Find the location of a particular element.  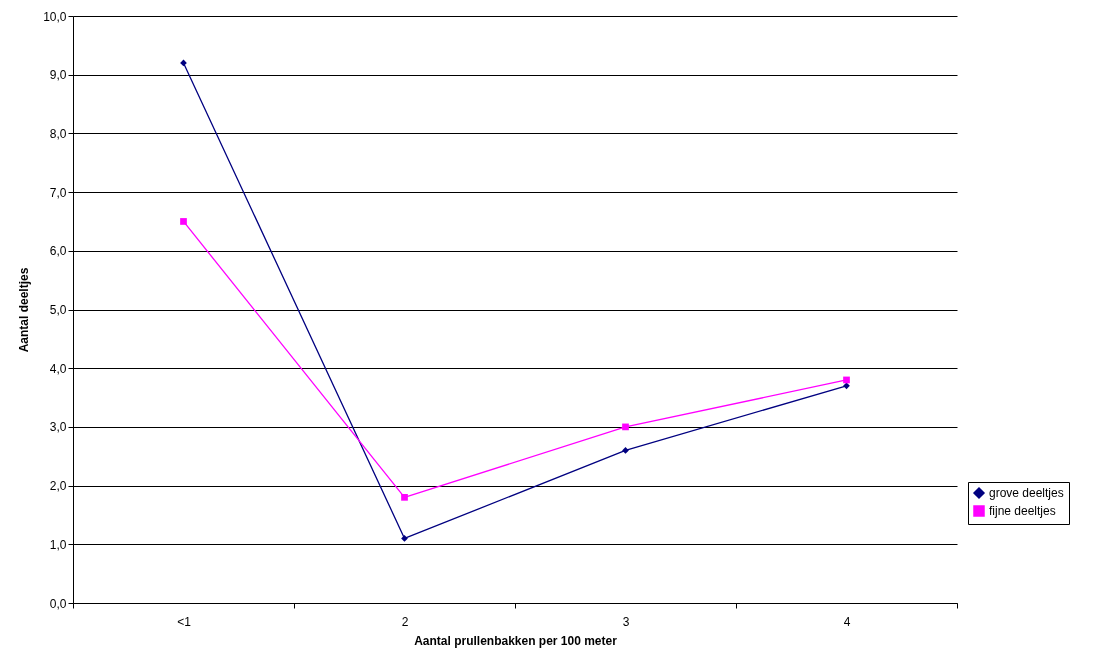

y-tick-label: 1,0 is located at coordinates (58, 544).